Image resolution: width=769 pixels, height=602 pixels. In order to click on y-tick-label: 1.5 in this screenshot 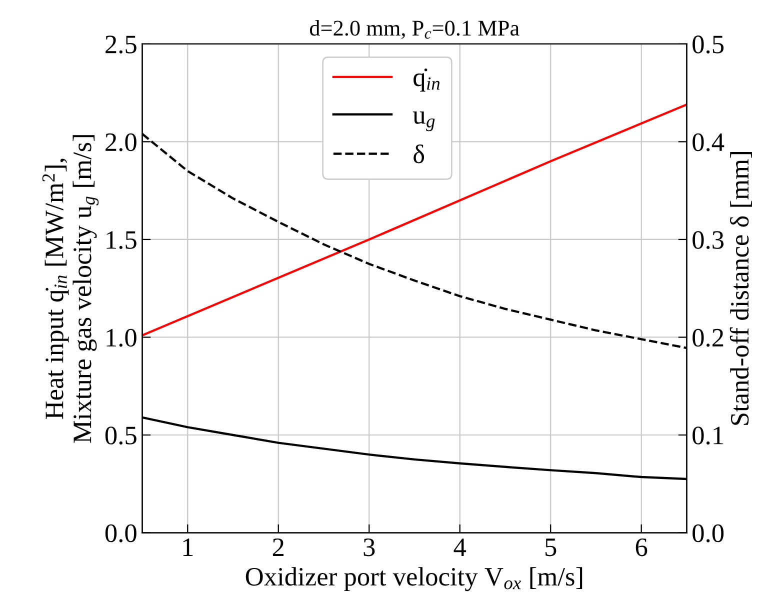, I will do `click(121, 240)`.